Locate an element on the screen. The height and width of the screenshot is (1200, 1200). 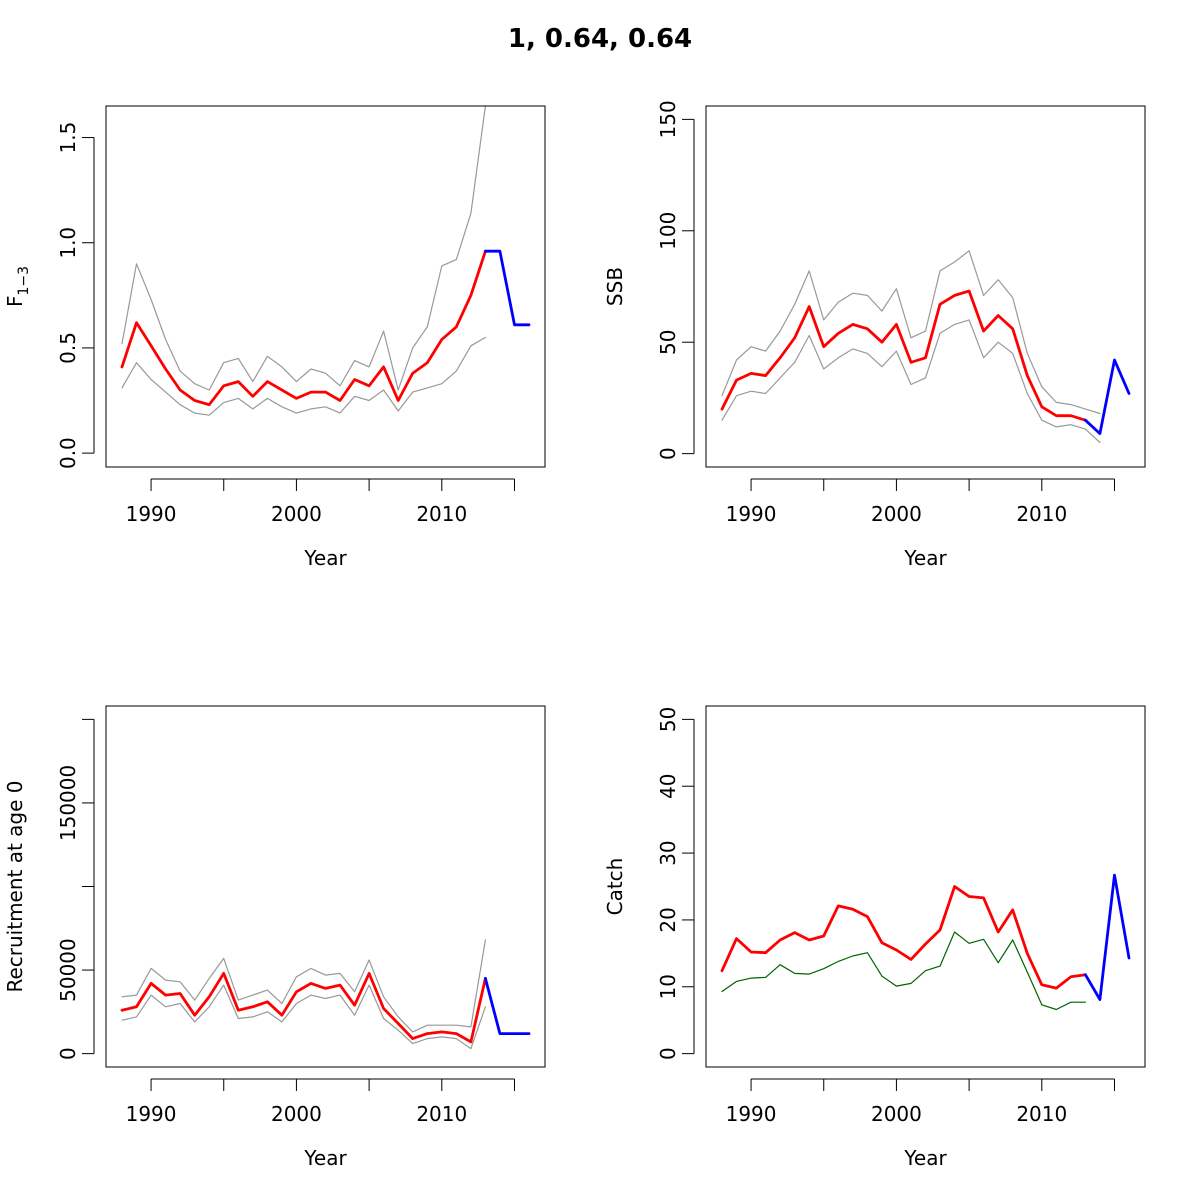
ssb-x-axis-label: Year is located at coordinates (925, 558).